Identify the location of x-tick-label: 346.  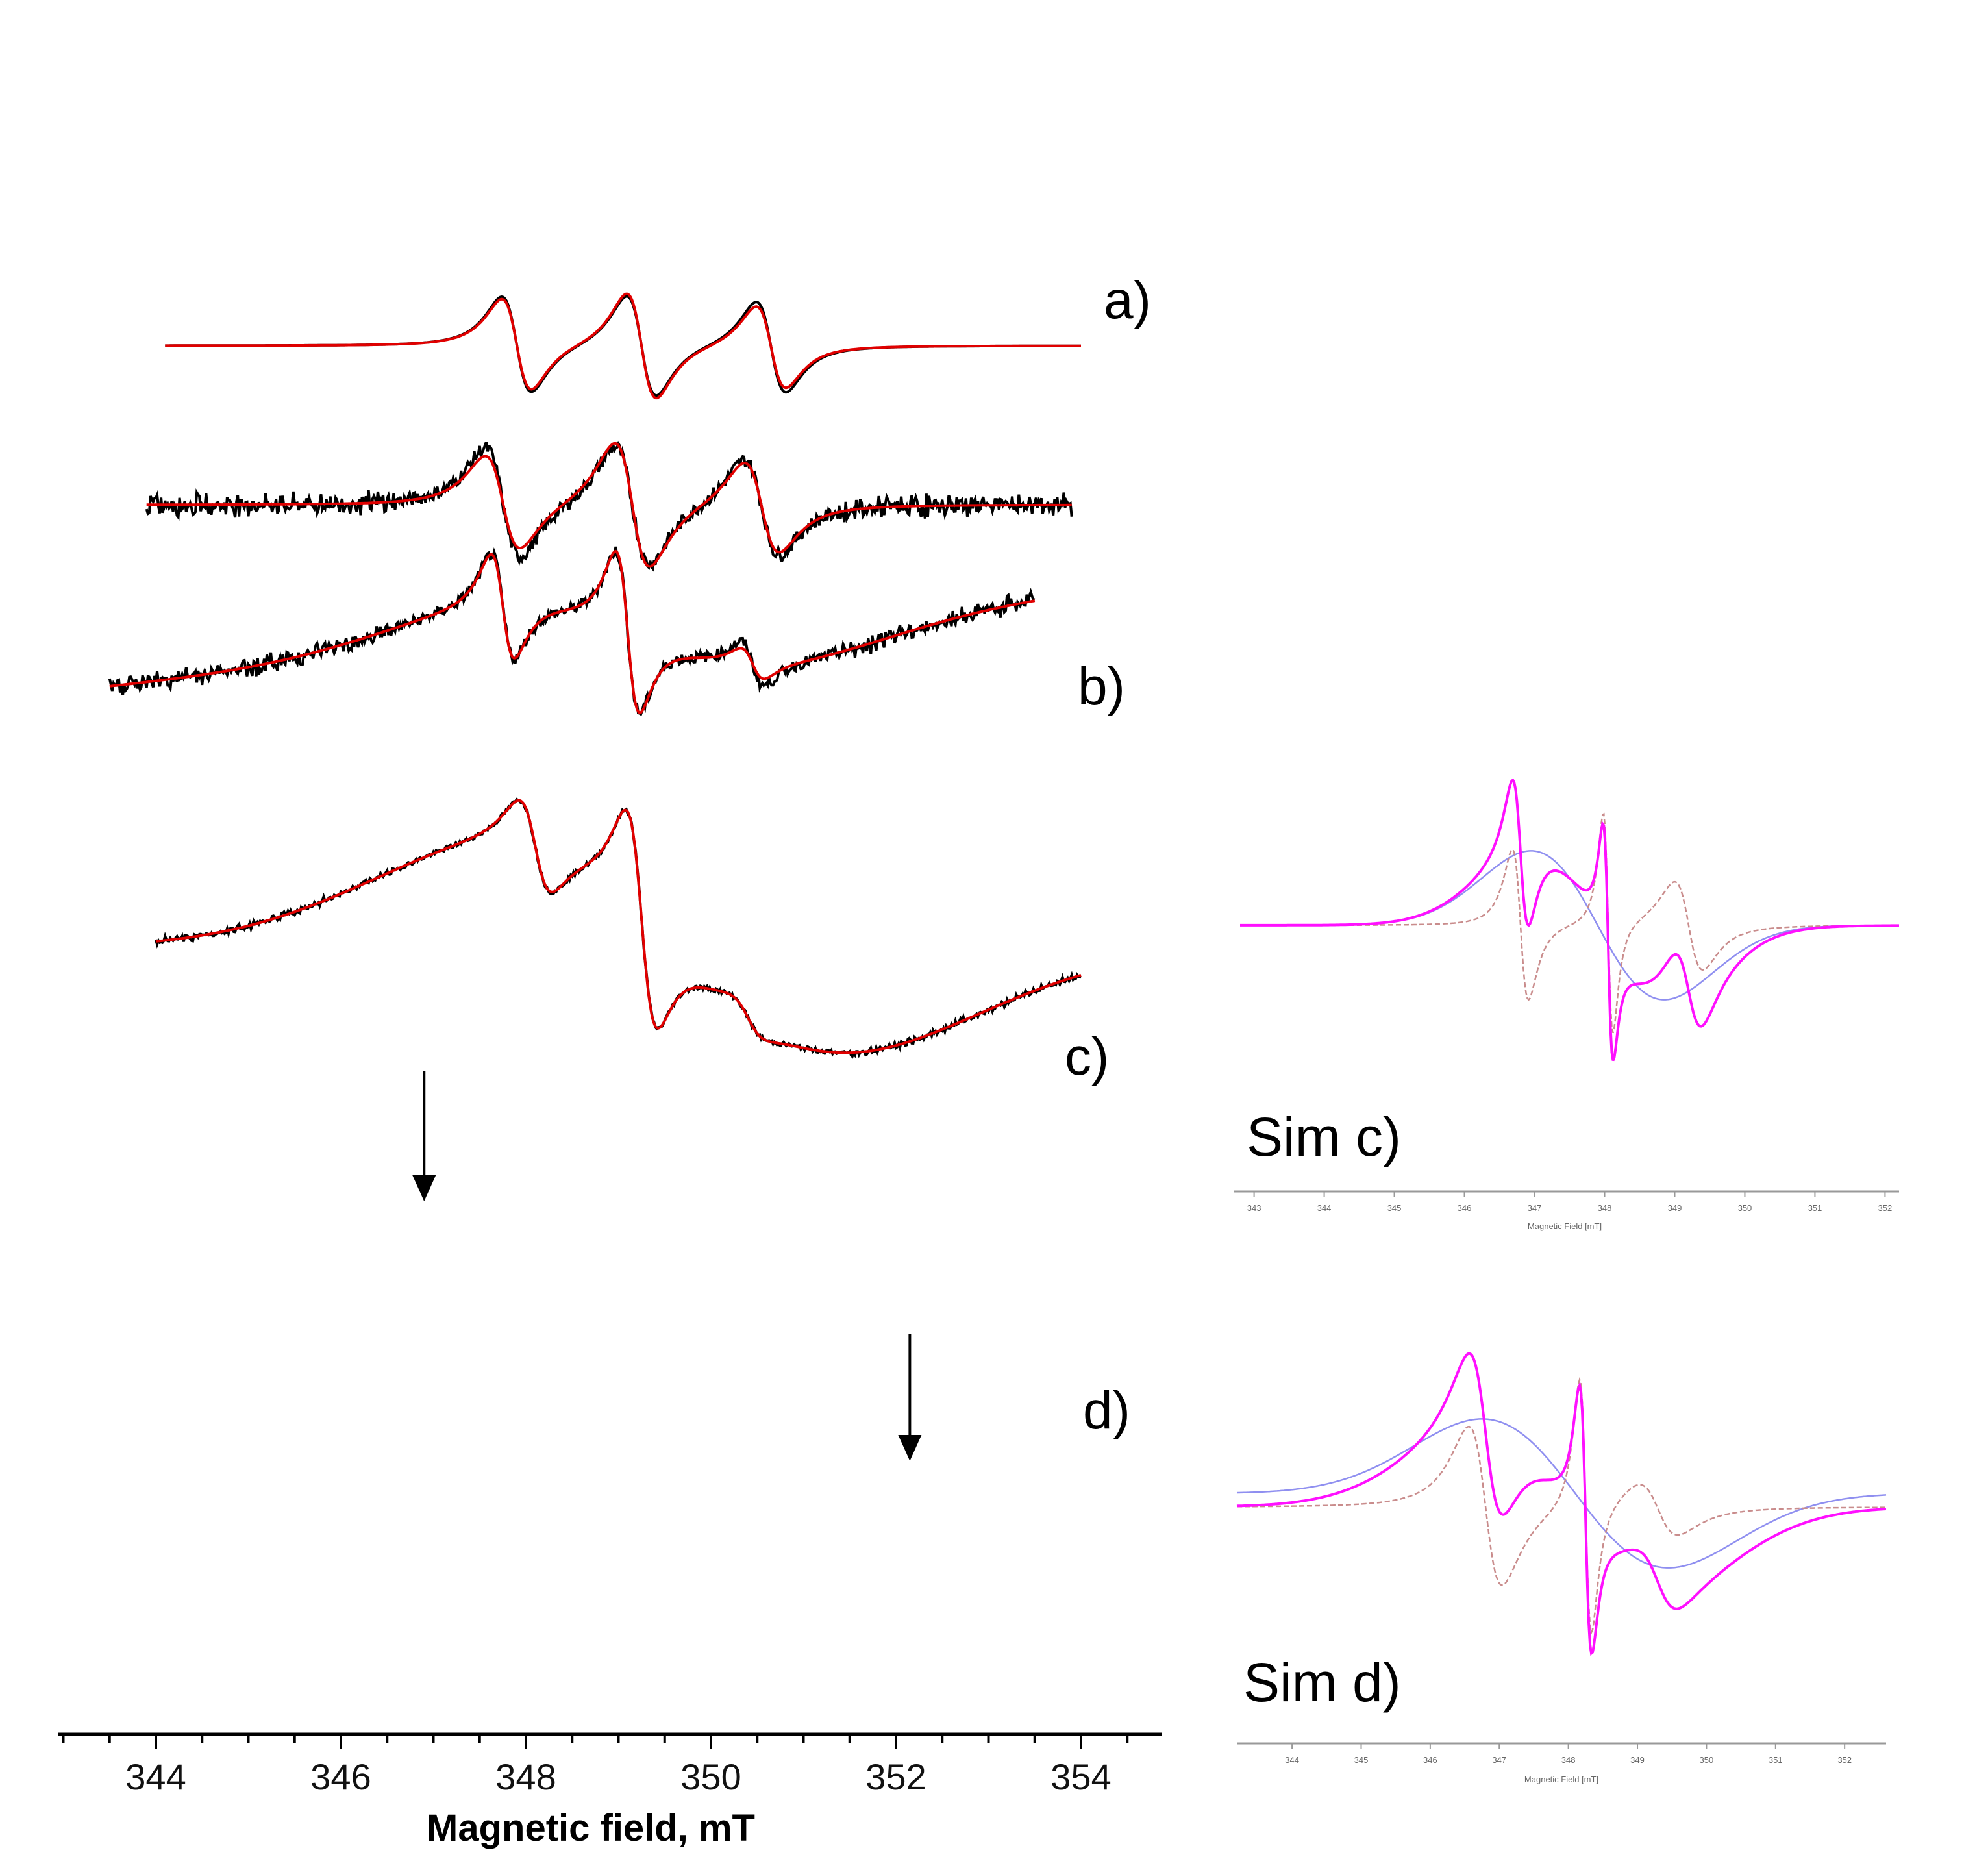
(340, 1777).